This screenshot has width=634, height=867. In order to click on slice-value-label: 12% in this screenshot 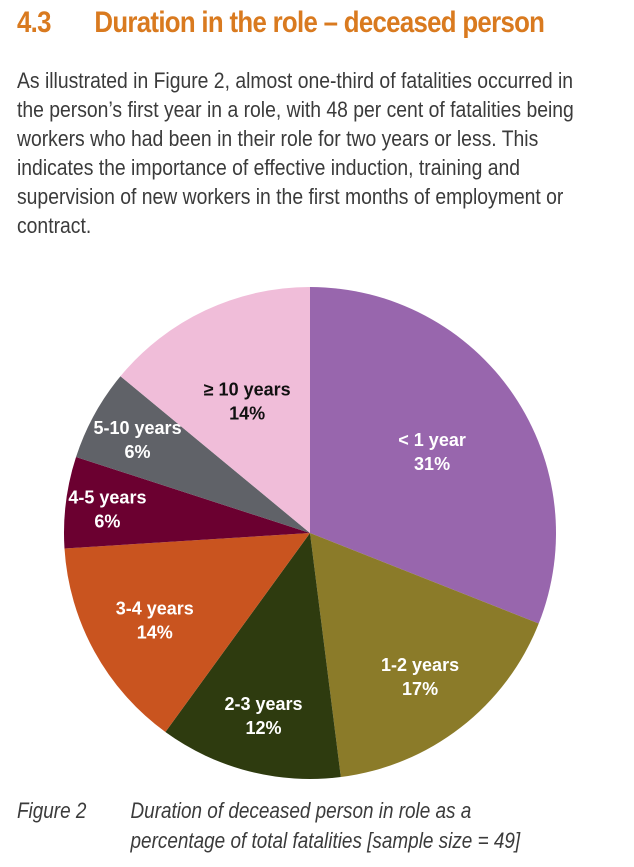, I will do `click(263, 728)`.